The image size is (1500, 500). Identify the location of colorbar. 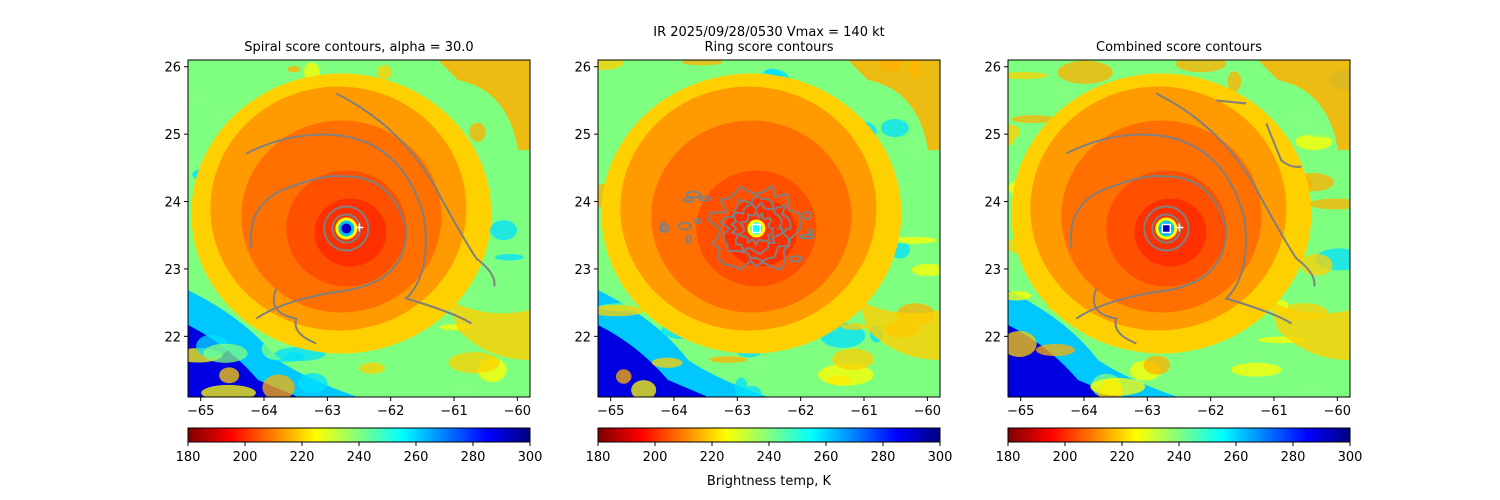
(1179, 435).